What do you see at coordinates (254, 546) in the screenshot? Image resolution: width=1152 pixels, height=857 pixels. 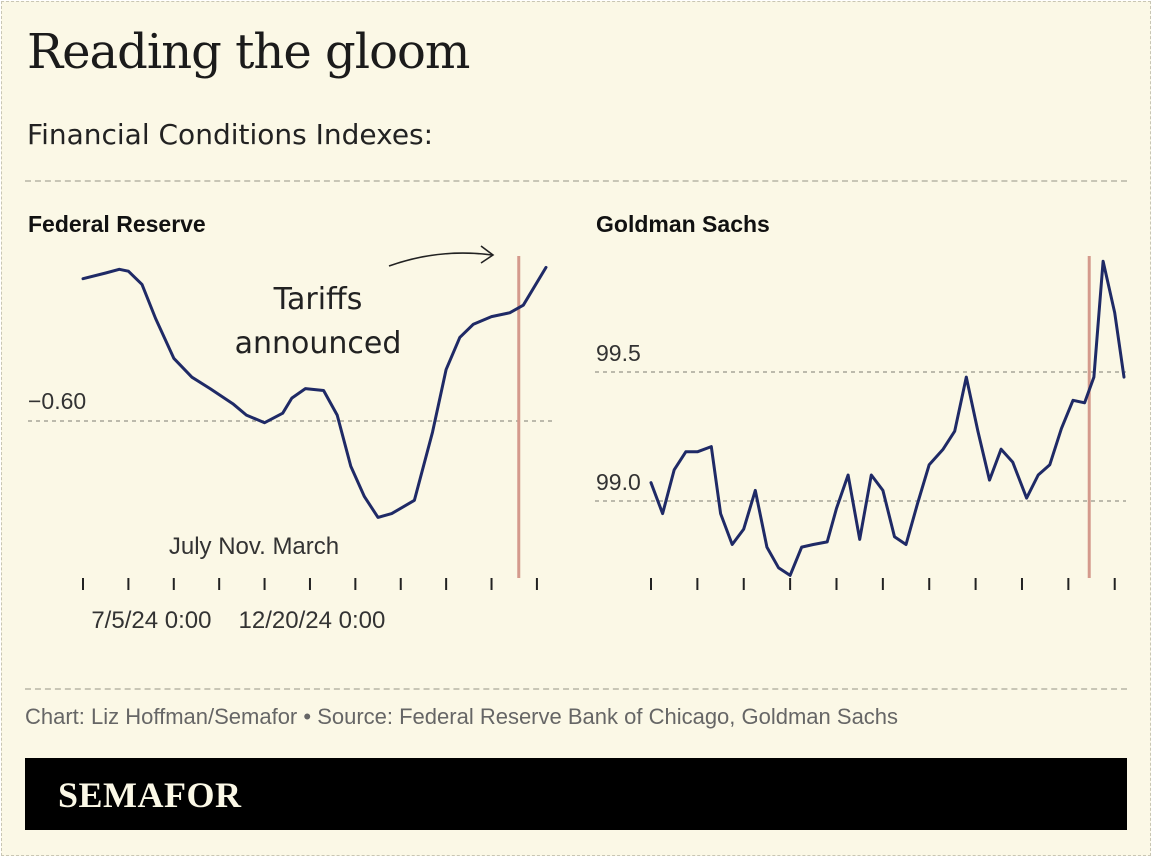 I see `x-inner-label-fed: July Nov. March` at bounding box center [254, 546].